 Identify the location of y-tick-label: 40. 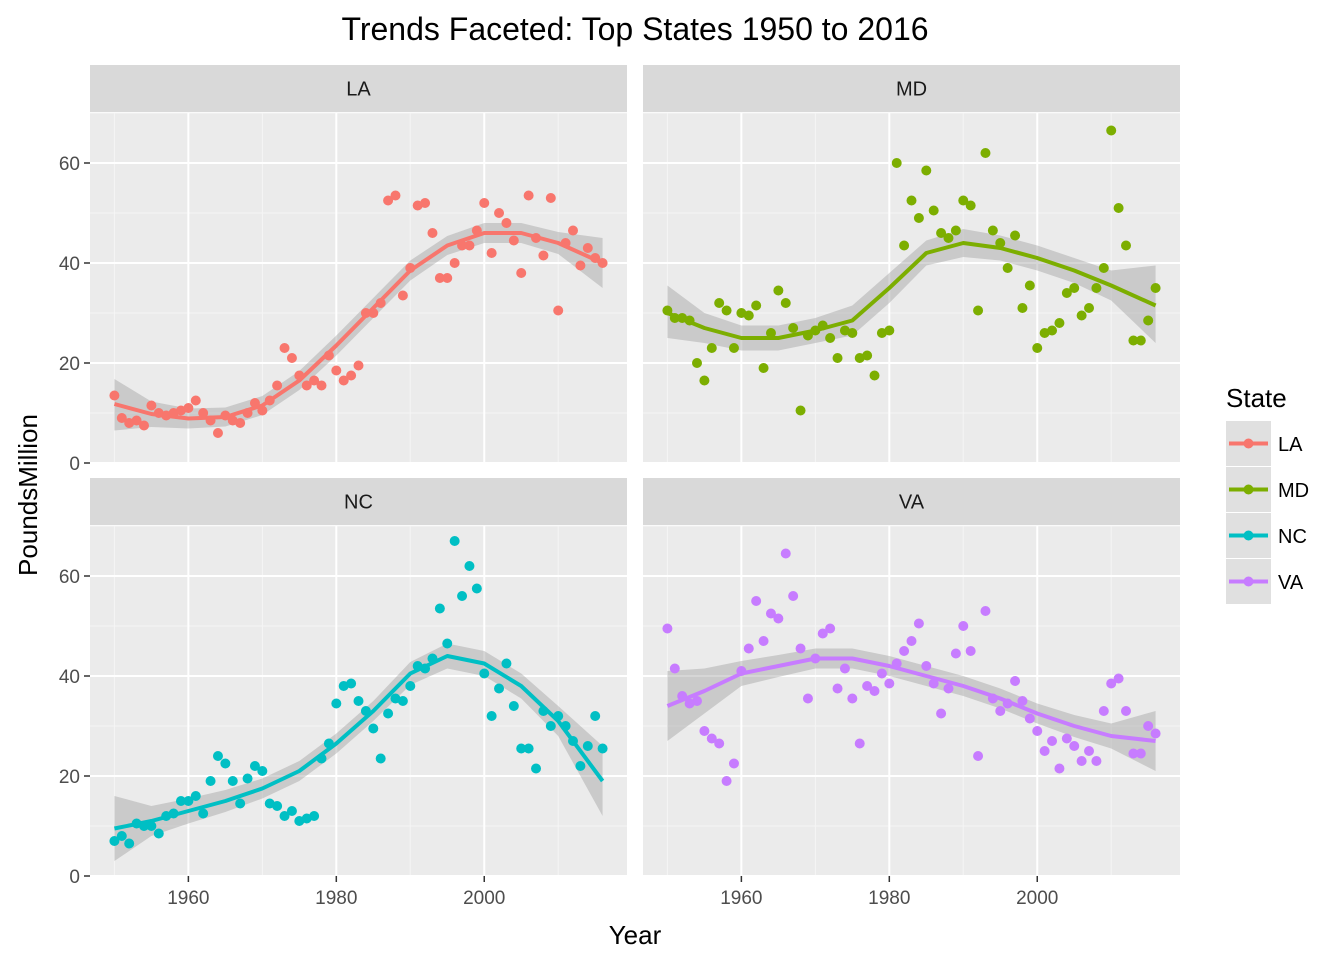
(69, 677).